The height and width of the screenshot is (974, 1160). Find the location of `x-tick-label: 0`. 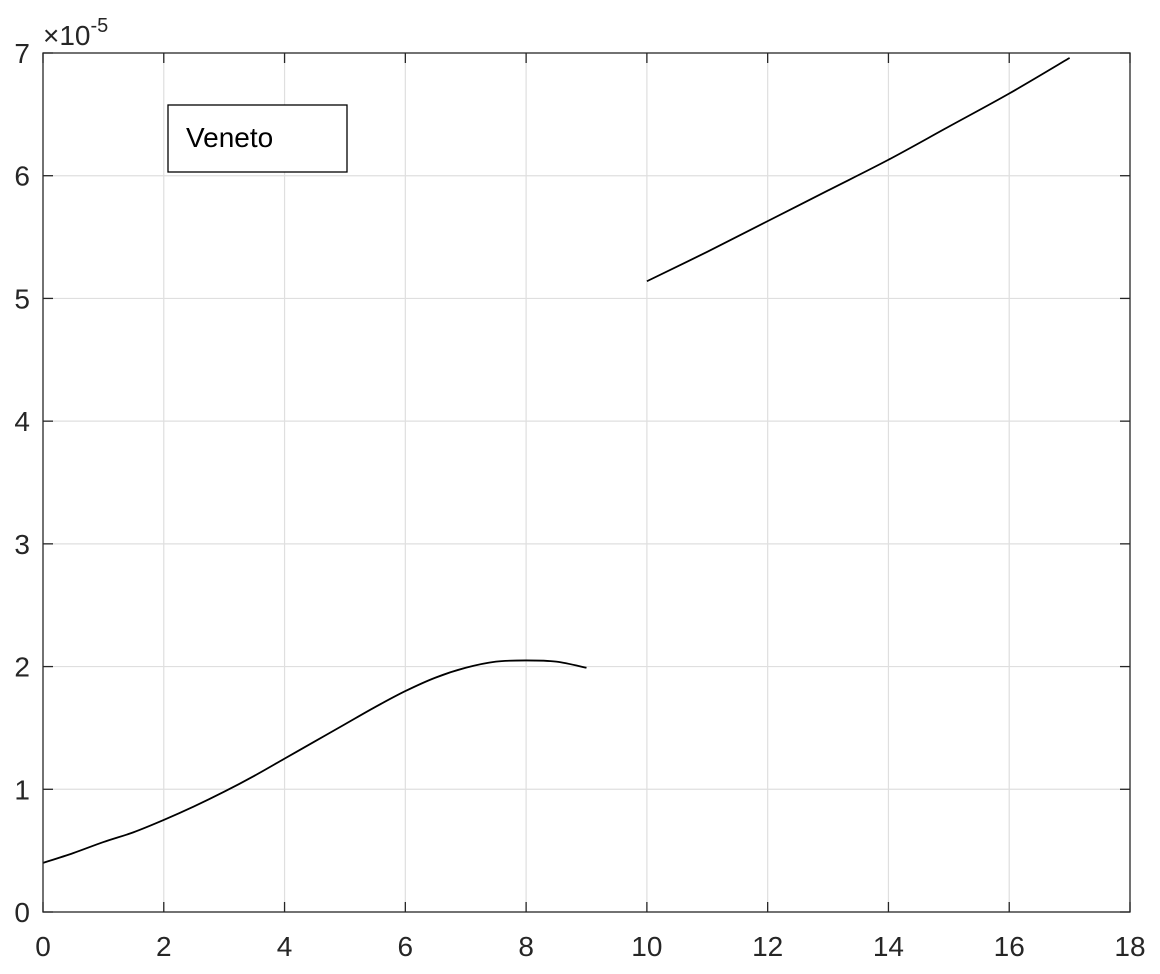

x-tick-label: 0 is located at coordinates (43, 946).